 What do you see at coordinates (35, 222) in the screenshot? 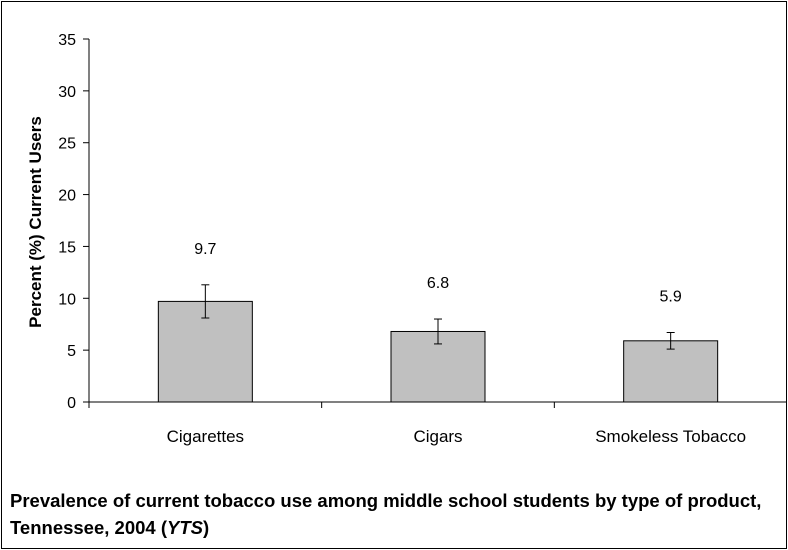
I see `y-axis-title: Percent (%) Current Users` at bounding box center [35, 222].